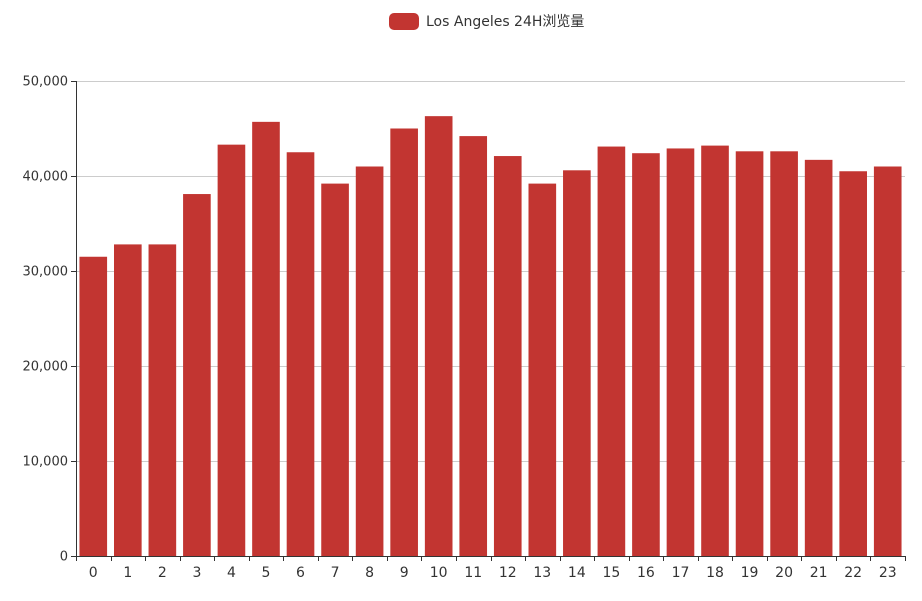  What do you see at coordinates (819, 573) in the screenshot?
I see `x-tick-label: 21` at bounding box center [819, 573].